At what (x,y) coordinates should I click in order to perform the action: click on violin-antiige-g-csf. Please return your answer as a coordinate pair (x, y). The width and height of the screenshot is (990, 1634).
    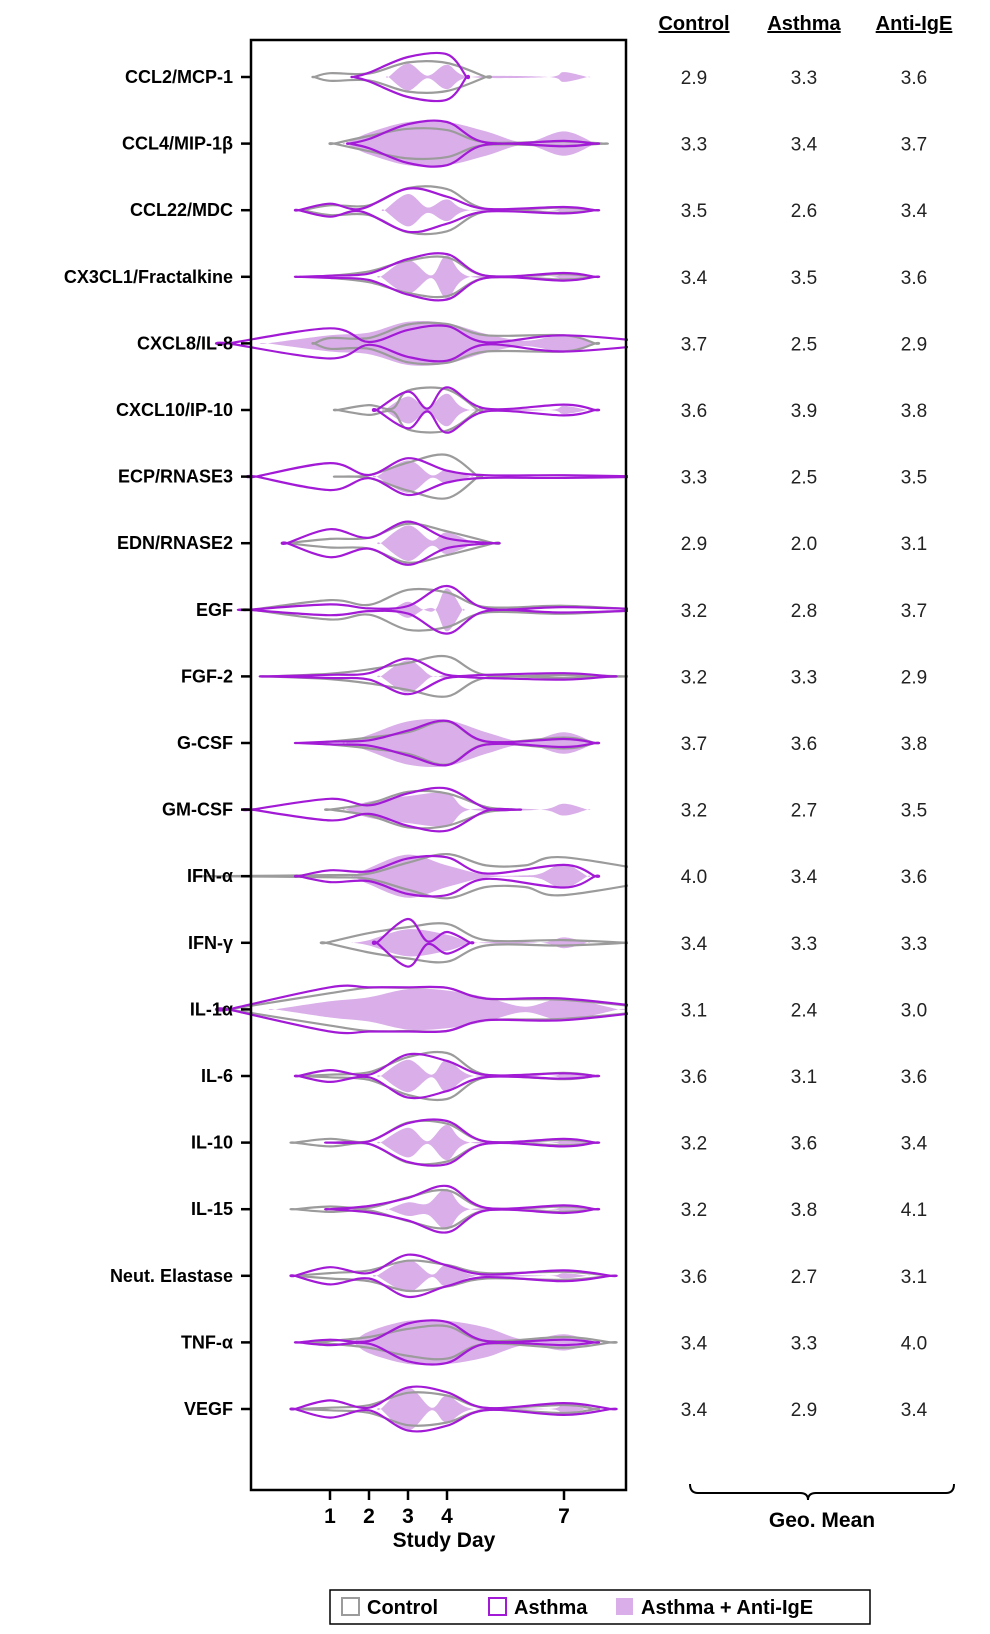
    Looking at the image, I should click on (471, 743).